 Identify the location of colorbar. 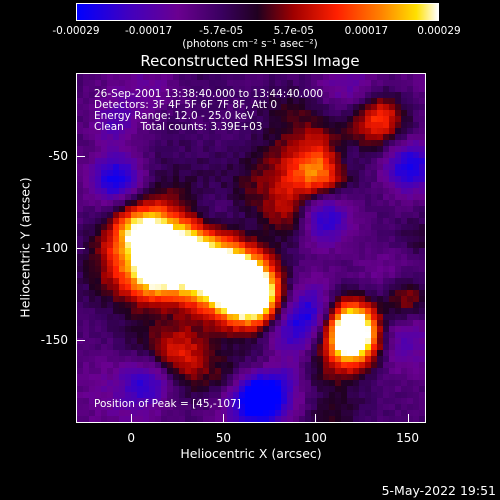
(257, 12).